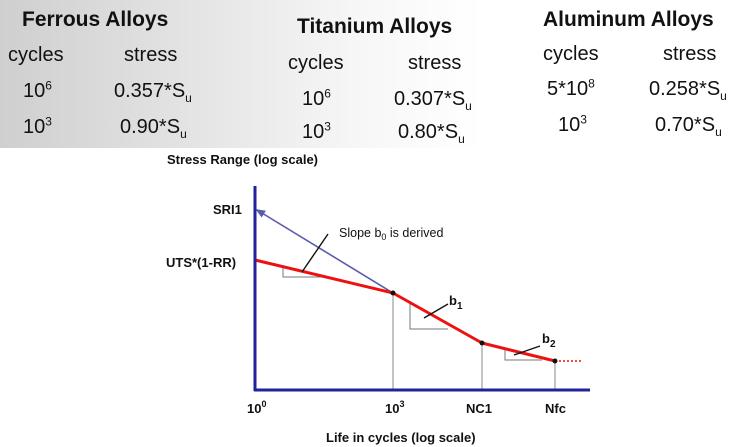 The width and height of the screenshot is (744, 447). What do you see at coordinates (555, 361) in the screenshot?
I see `point-nfc` at bounding box center [555, 361].